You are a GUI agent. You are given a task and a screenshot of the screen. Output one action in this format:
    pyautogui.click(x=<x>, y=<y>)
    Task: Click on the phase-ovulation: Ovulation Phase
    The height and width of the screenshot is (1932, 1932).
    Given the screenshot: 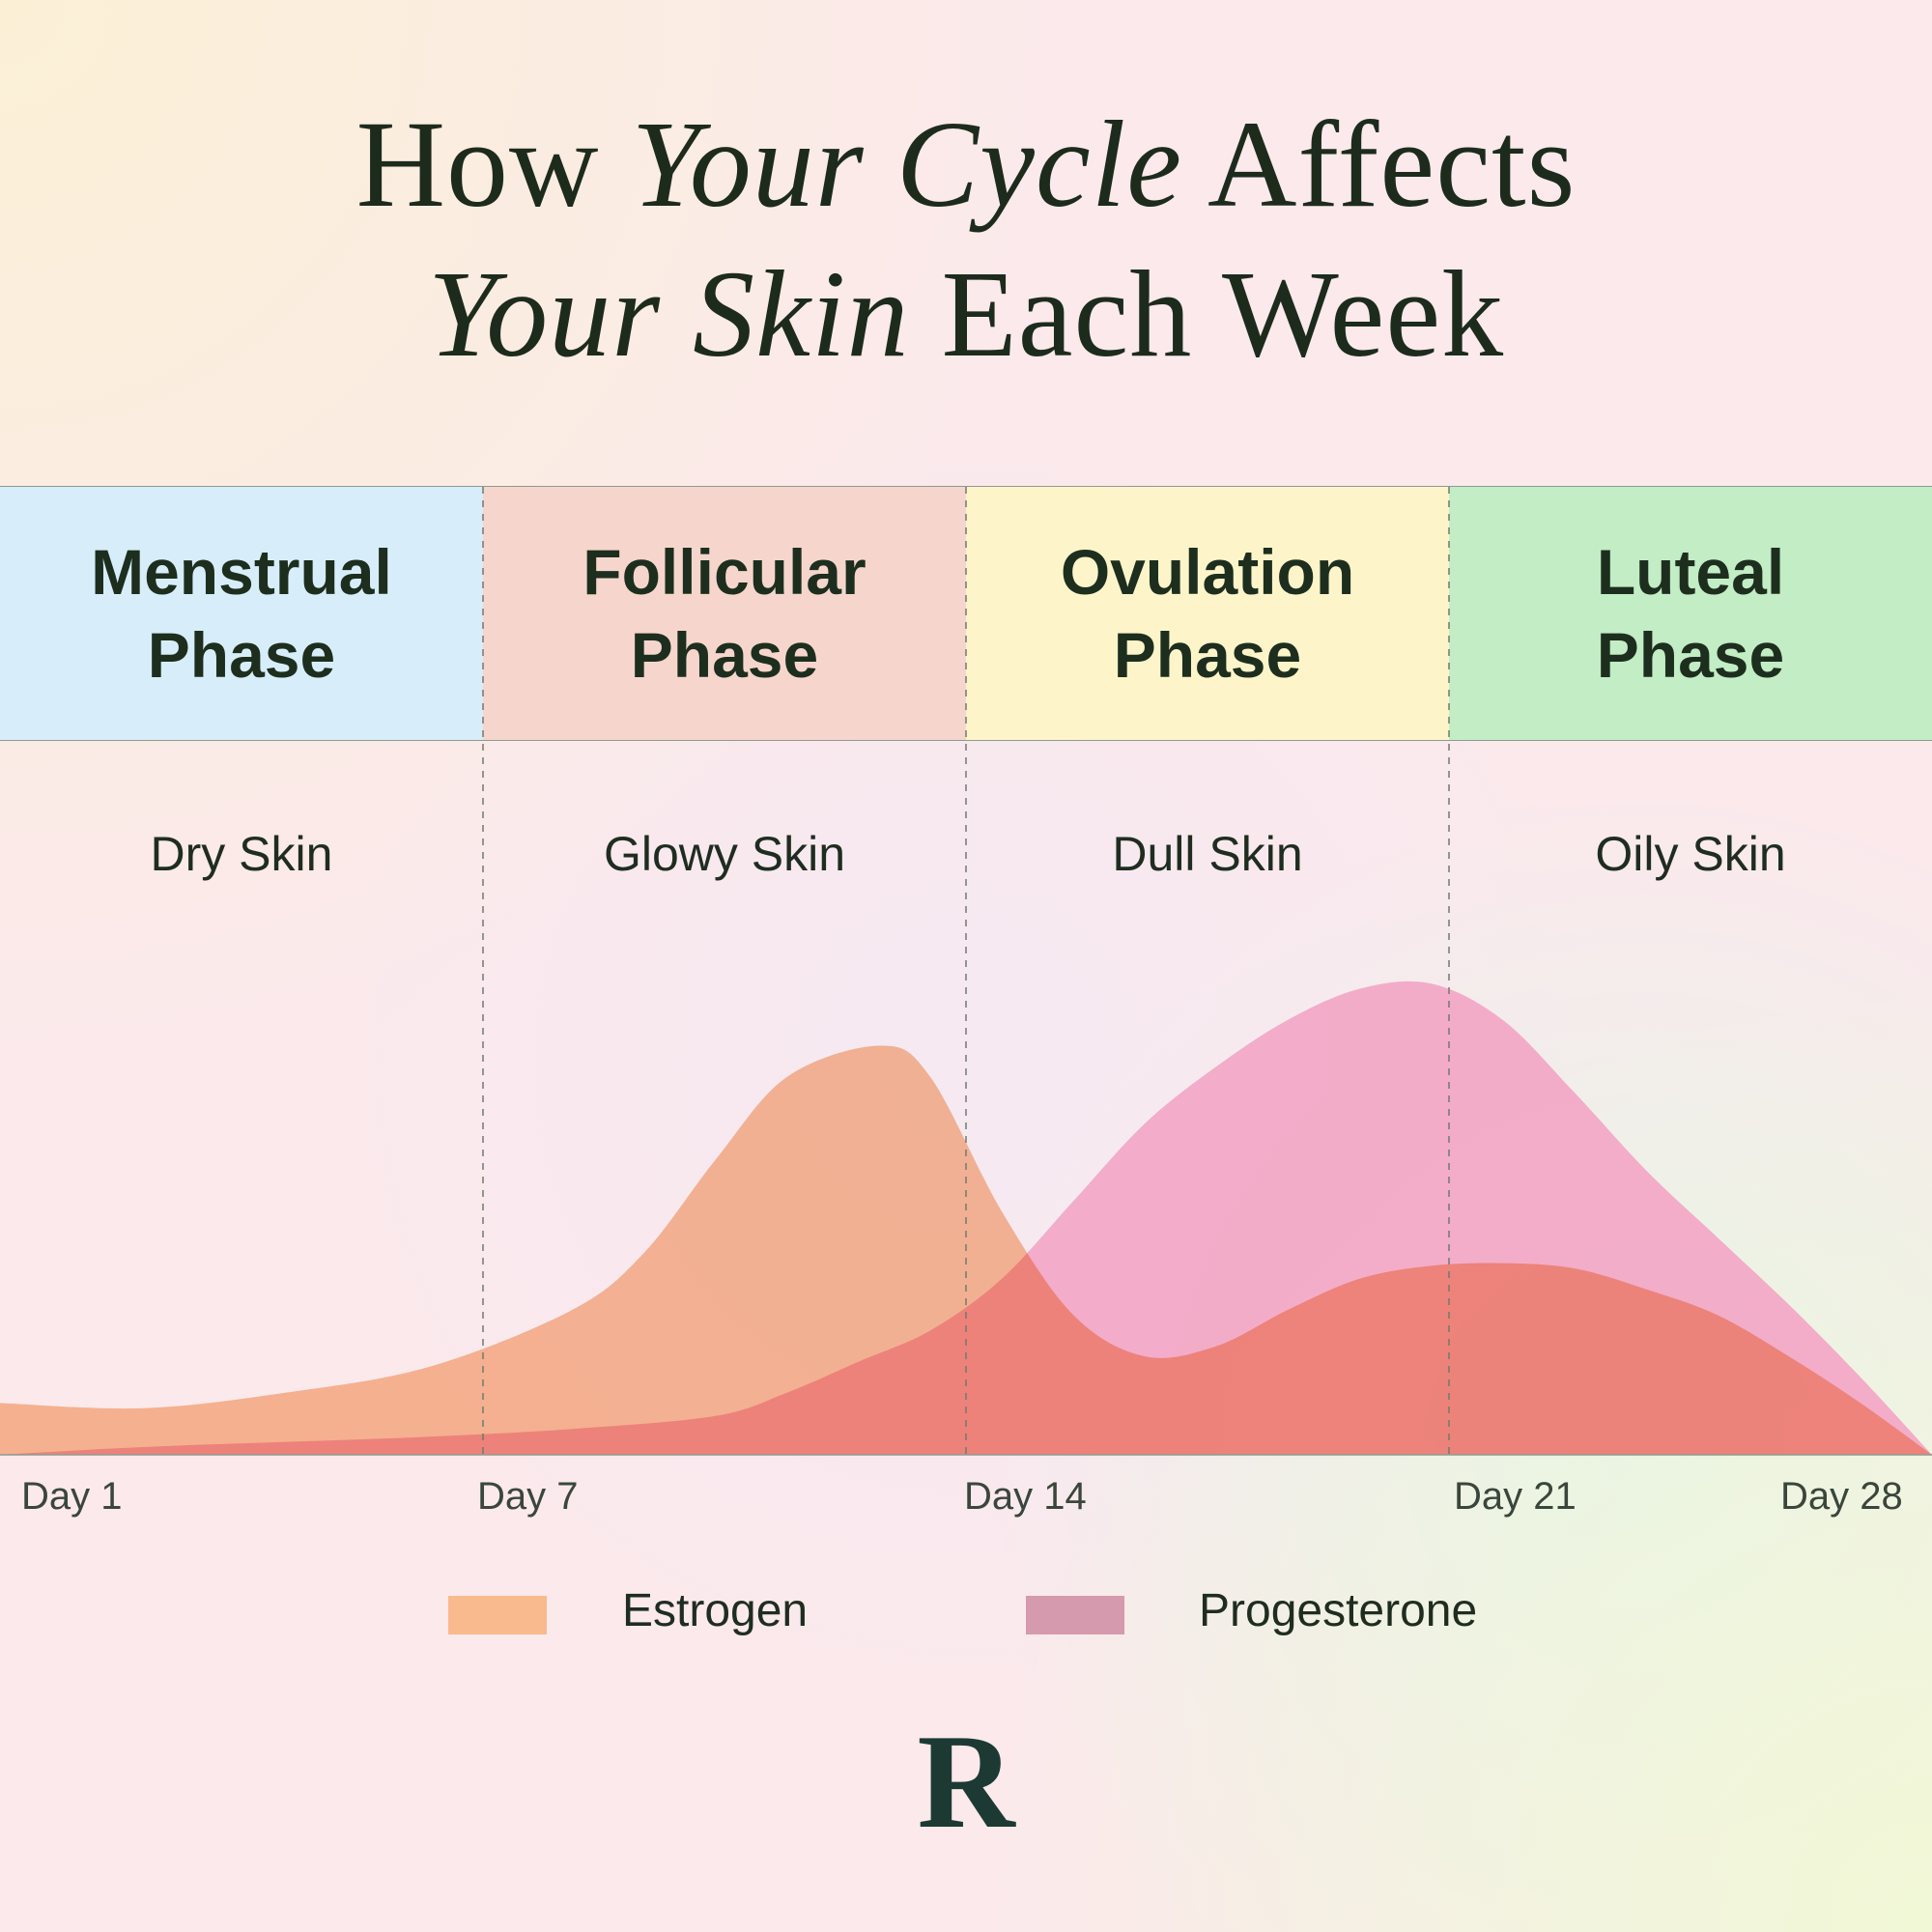 What is the action you would take?
    pyautogui.click(x=1207, y=613)
    